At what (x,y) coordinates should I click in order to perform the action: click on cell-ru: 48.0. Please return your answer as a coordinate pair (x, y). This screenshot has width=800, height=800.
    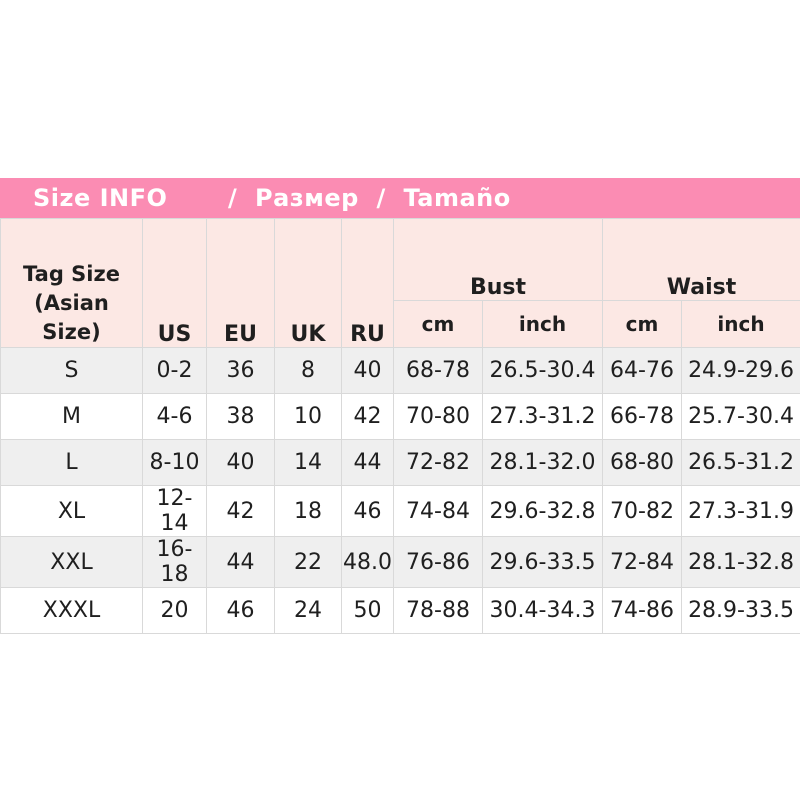
    Looking at the image, I should click on (367, 562).